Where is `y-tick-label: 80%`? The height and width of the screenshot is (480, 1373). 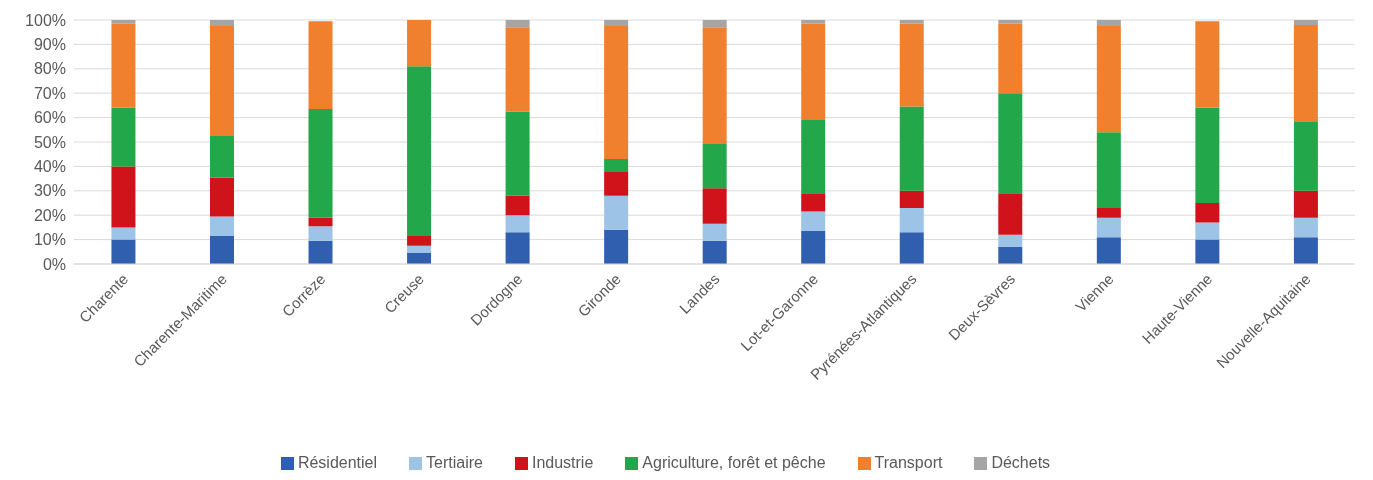
y-tick-label: 80% is located at coordinates (49, 69).